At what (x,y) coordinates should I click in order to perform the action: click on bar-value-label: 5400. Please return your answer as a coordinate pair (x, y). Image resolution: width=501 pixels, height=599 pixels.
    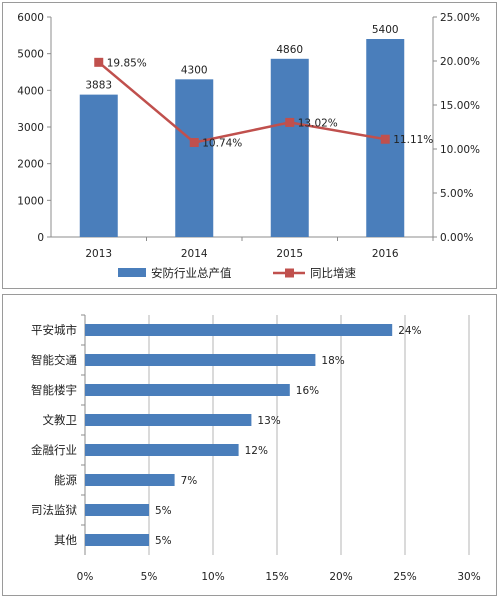
    Looking at the image, I should click on (385, 30).